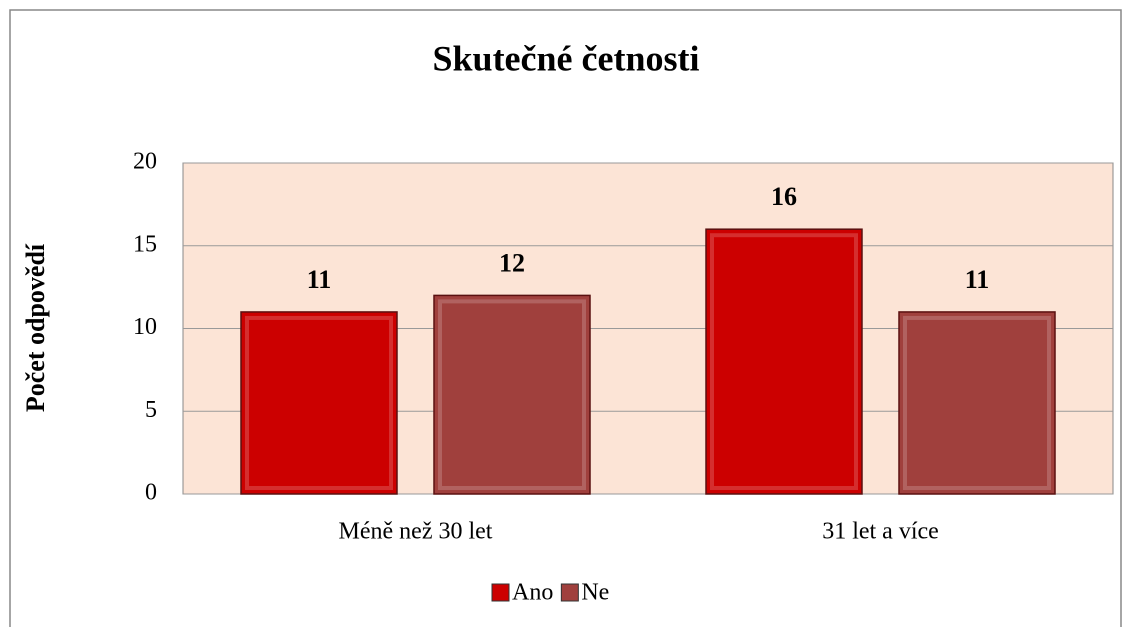 This screenshot has height=627, width=1132. What do you see at coordinates (566, 58) in the screenshot?
I see `chart-title: Skutečné četnosti` at bounding box center [566, 58].